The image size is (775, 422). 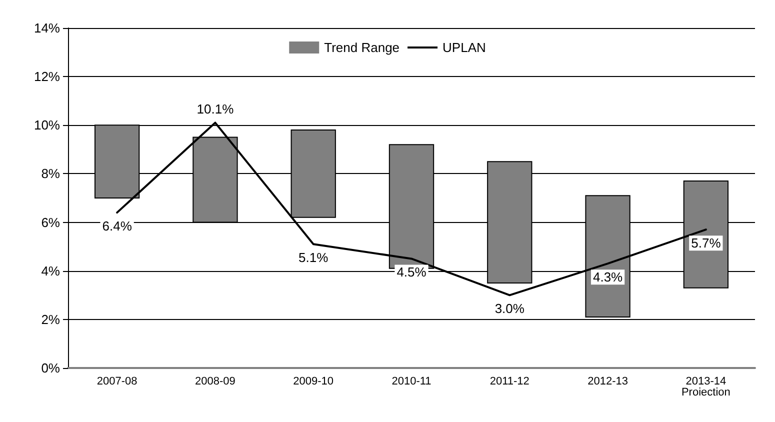 I want to click on x-tick-label: 2009-10, so click(x=313, y=382).